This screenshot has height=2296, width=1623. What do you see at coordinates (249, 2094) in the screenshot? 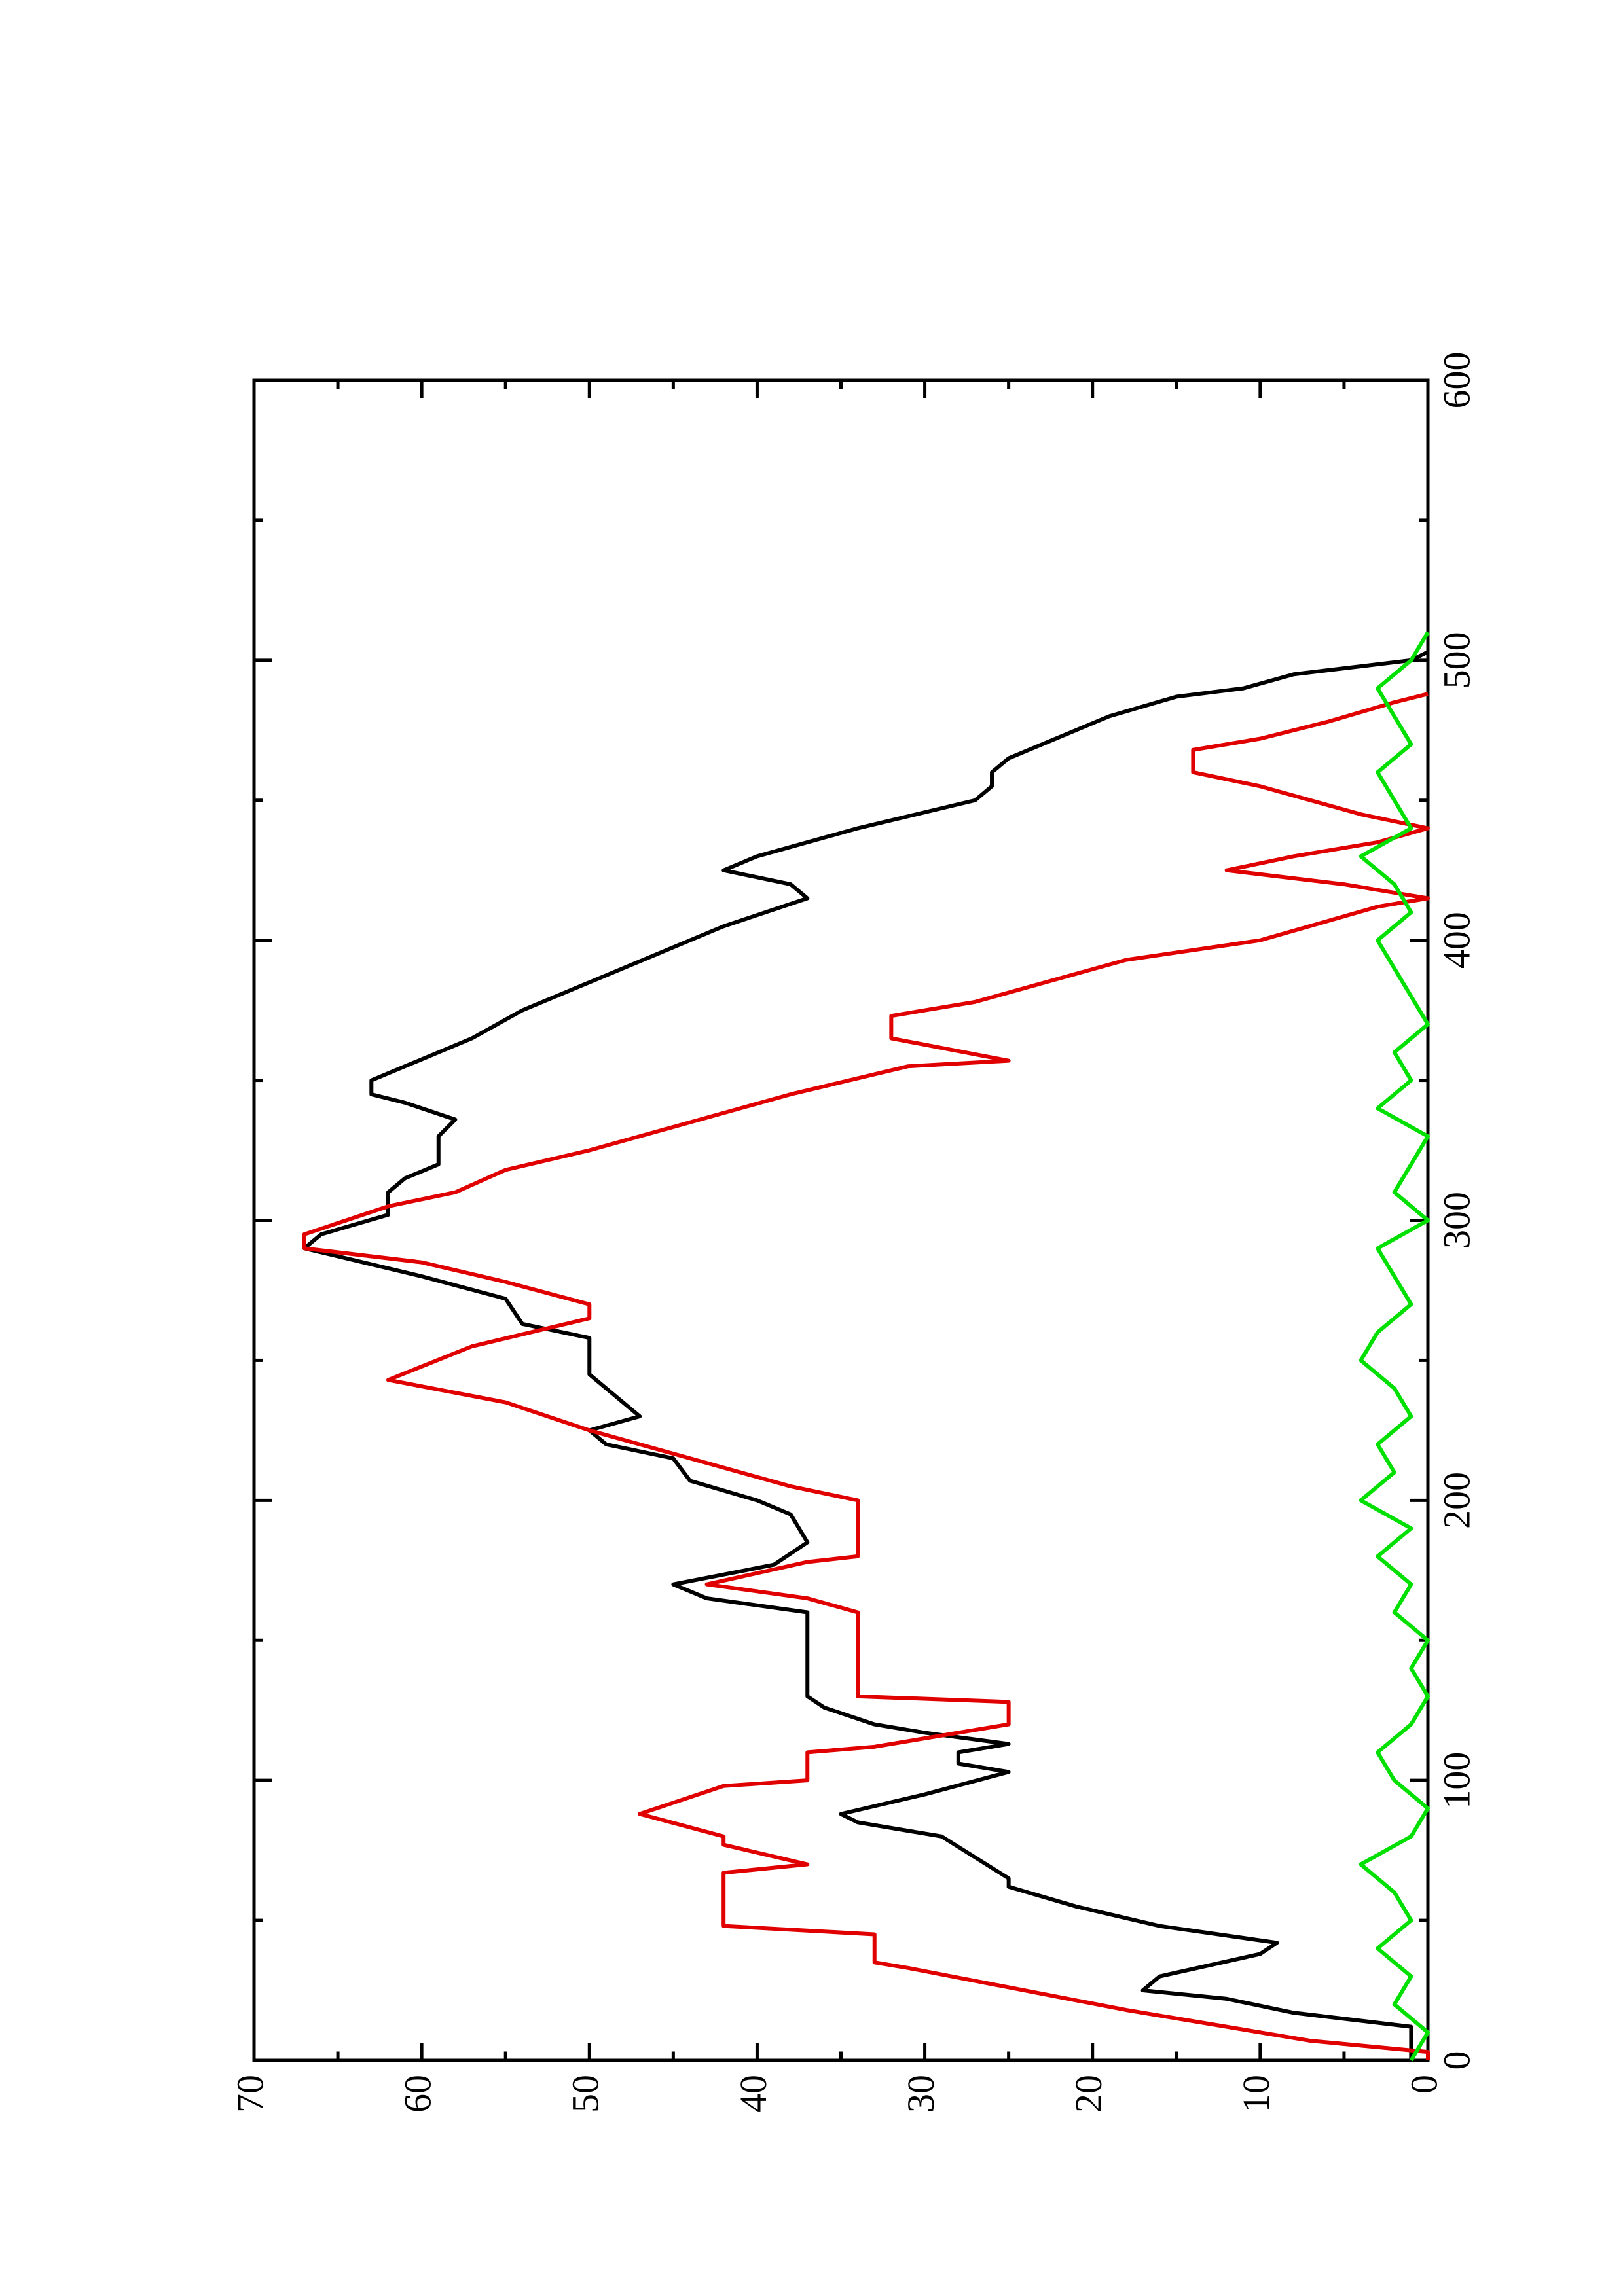
I see `y-tick-label: 70` at bounding box center [249, 2094].